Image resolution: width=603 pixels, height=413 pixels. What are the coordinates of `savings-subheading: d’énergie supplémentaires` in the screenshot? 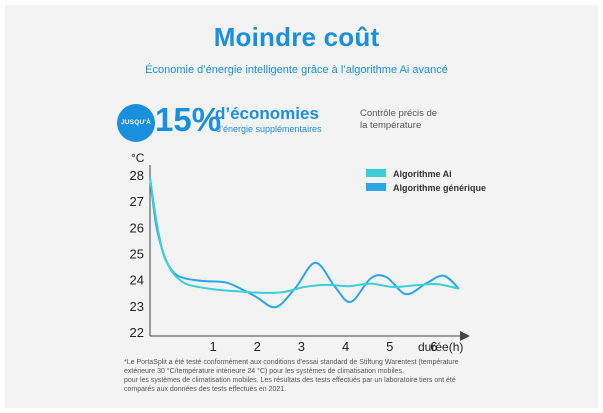 It's located at (269, 129).